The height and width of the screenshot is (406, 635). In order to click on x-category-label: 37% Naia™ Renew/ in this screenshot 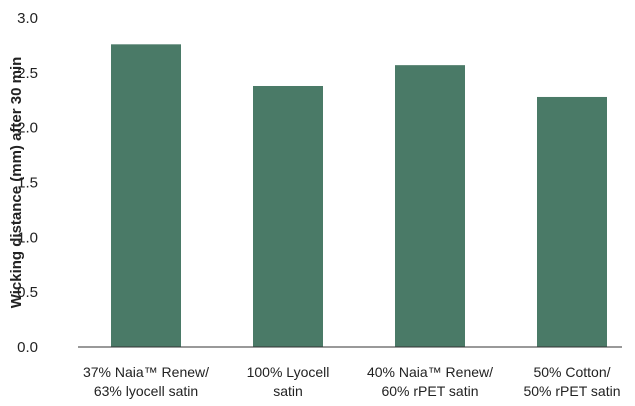, I will do `click(146, 372)`.